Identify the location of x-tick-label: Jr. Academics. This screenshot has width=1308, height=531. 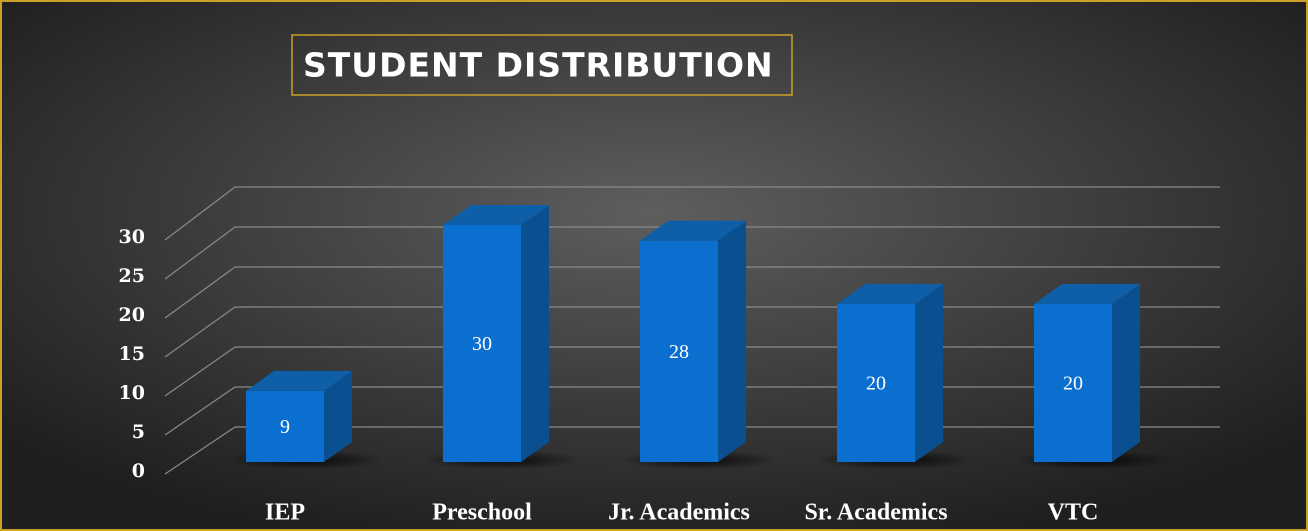
(679, 513).